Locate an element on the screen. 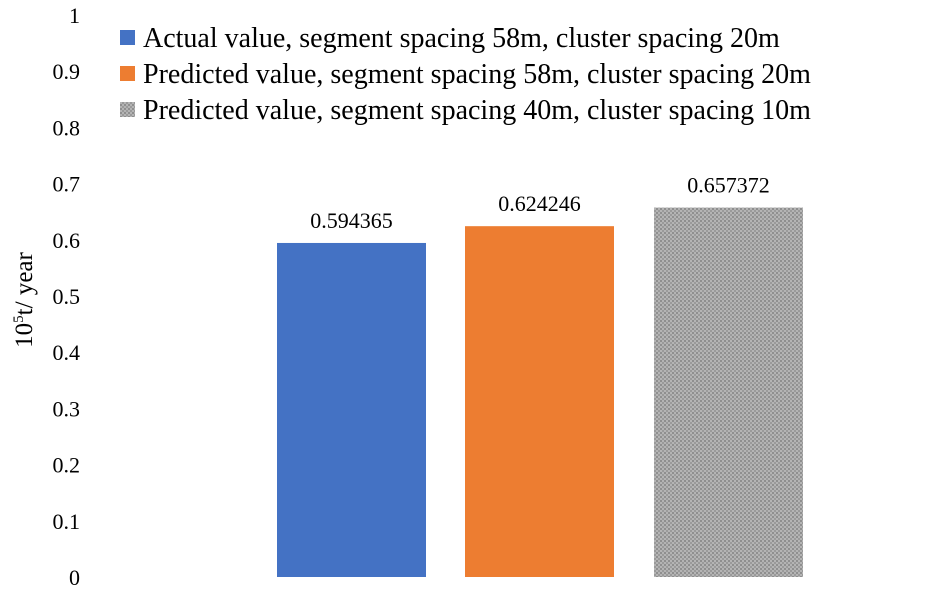 This screenshot has height=593, width=950. y-tick-label: 0.6 is located at coordinates (67, 240).